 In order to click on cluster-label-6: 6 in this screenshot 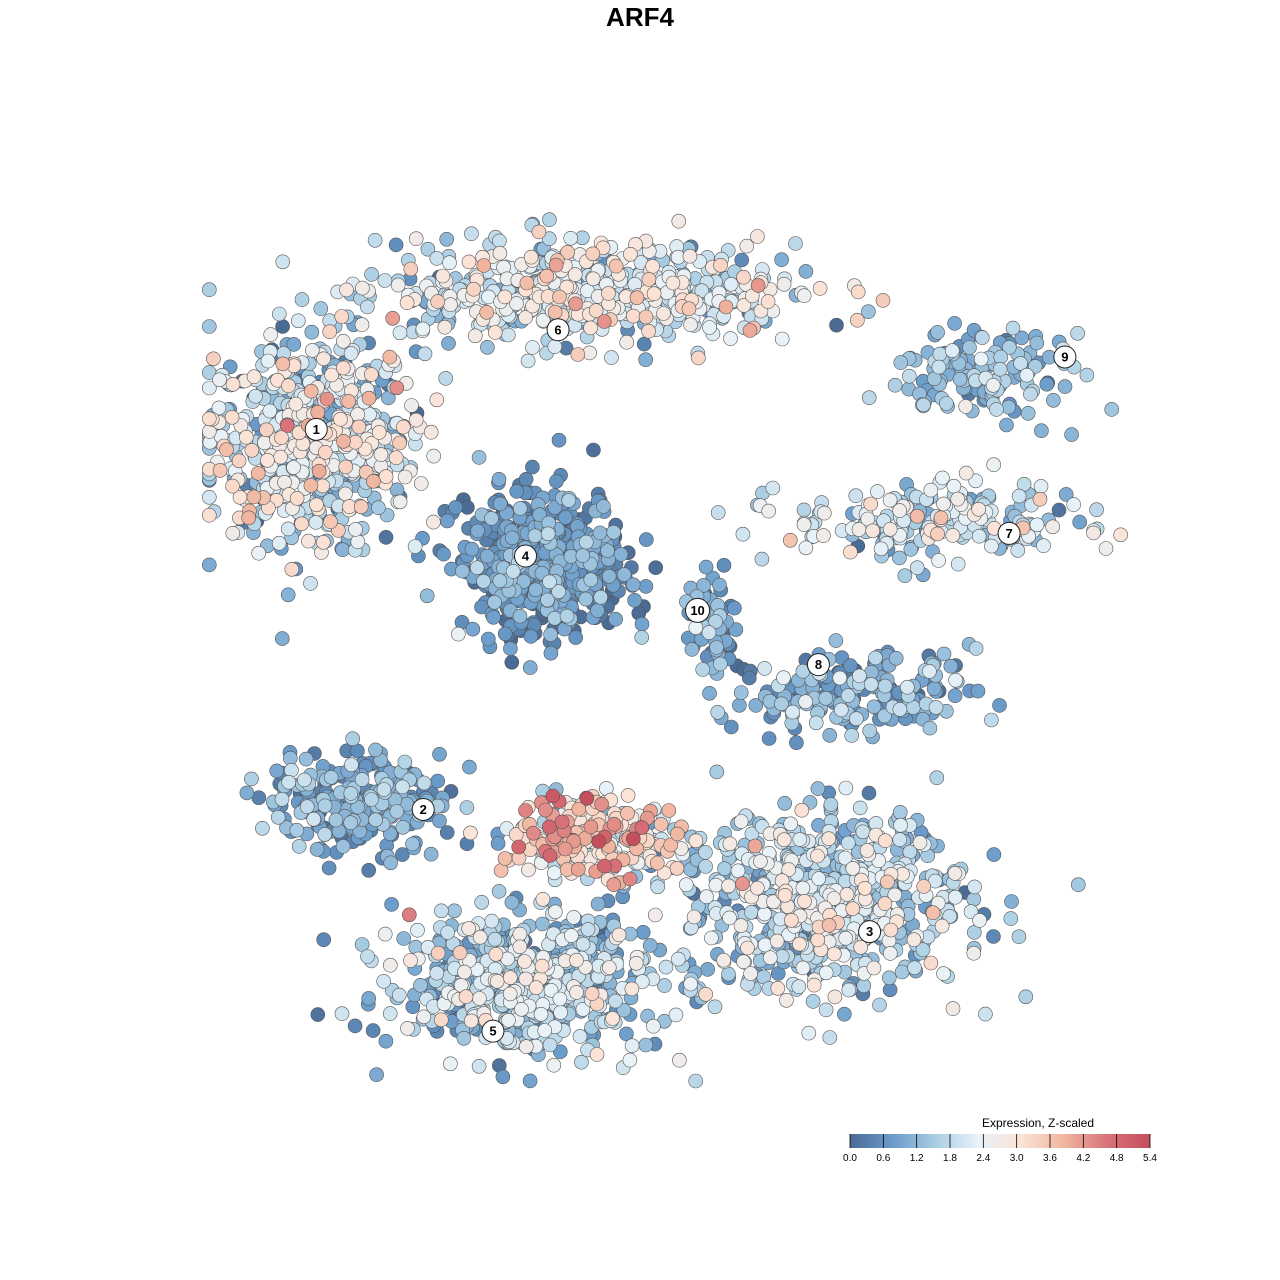, I will do `click(558, 330)`.